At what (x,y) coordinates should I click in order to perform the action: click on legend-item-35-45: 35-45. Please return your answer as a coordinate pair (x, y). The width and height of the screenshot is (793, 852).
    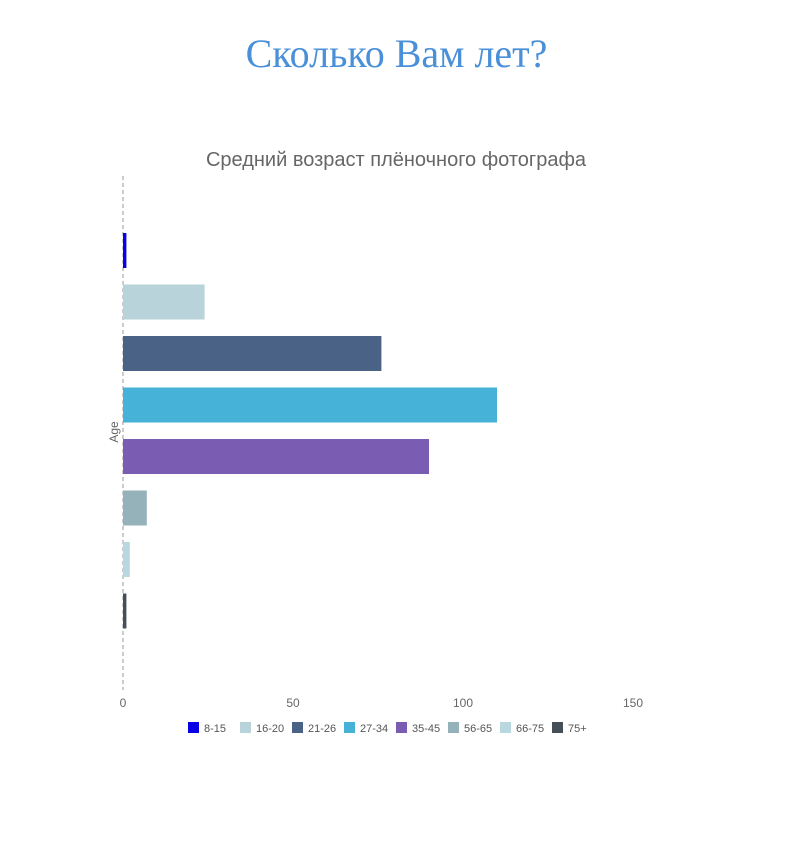
    Looking at the image, I should click on (418, 728).